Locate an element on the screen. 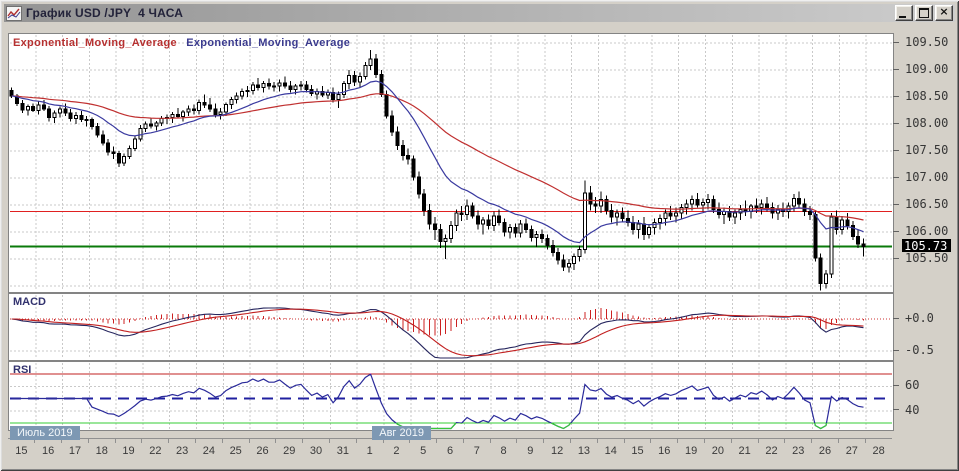 Image resolution: width=959 pixels, height=471 pixels. price-scale-label: 109.50 is located at coordinates (927, 42).